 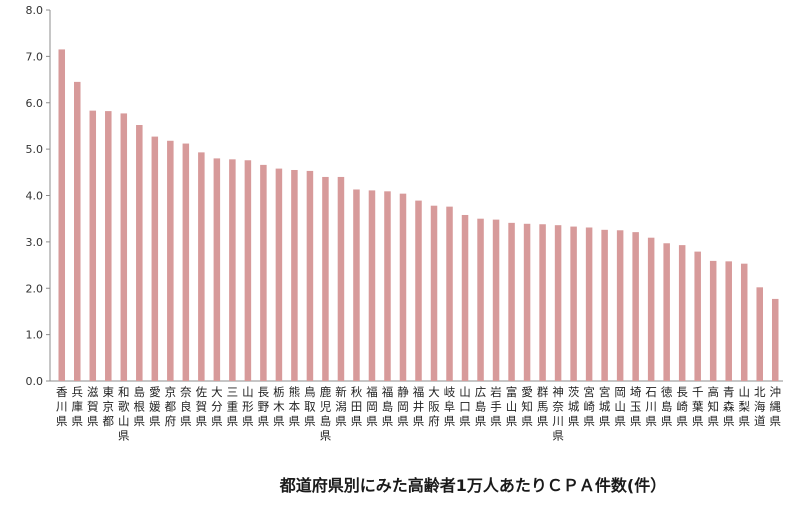 I want to click on category-label: 沖縄県, so click(x=775, y=406).